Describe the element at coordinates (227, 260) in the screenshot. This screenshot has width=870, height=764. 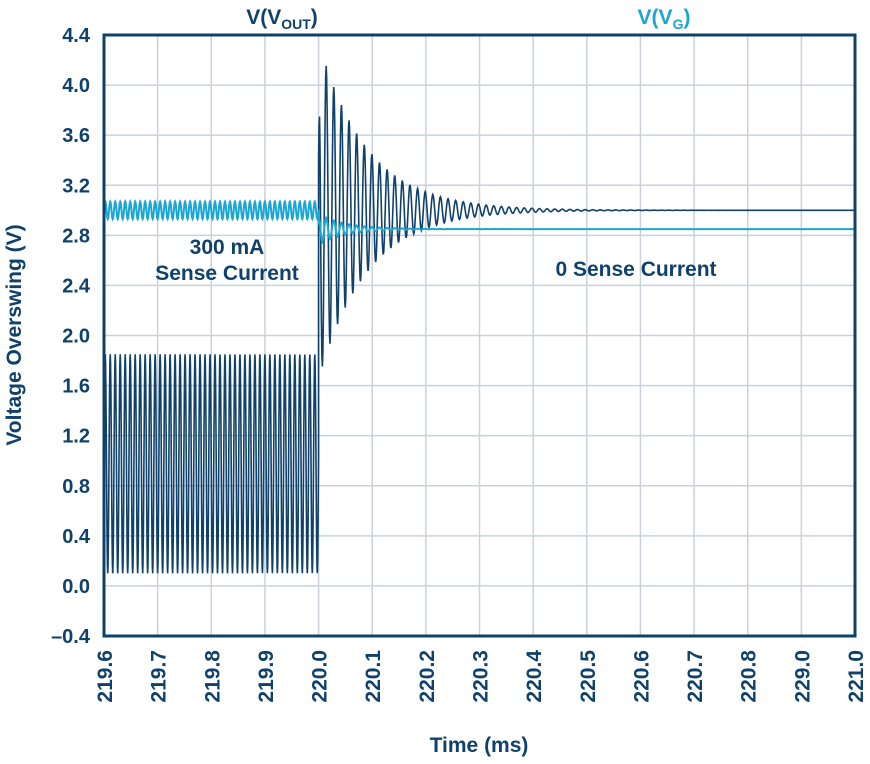
I see `annotation-300ma: 300 mA Sense Current` at that location.